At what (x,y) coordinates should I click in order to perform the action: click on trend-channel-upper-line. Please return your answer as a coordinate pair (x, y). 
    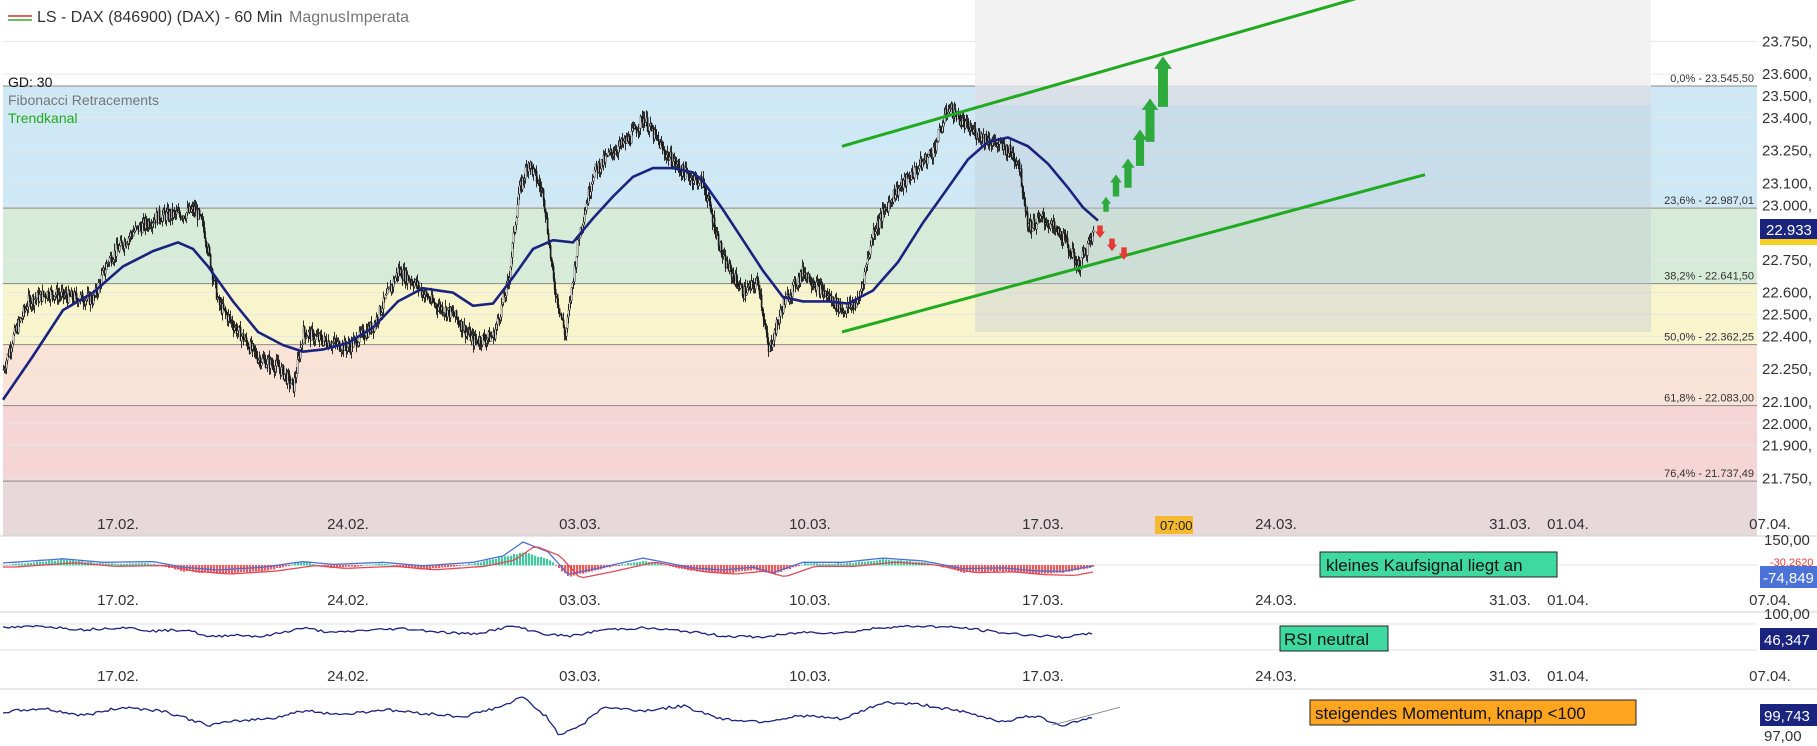
    Looking at the image, I should click on (1130, 74).